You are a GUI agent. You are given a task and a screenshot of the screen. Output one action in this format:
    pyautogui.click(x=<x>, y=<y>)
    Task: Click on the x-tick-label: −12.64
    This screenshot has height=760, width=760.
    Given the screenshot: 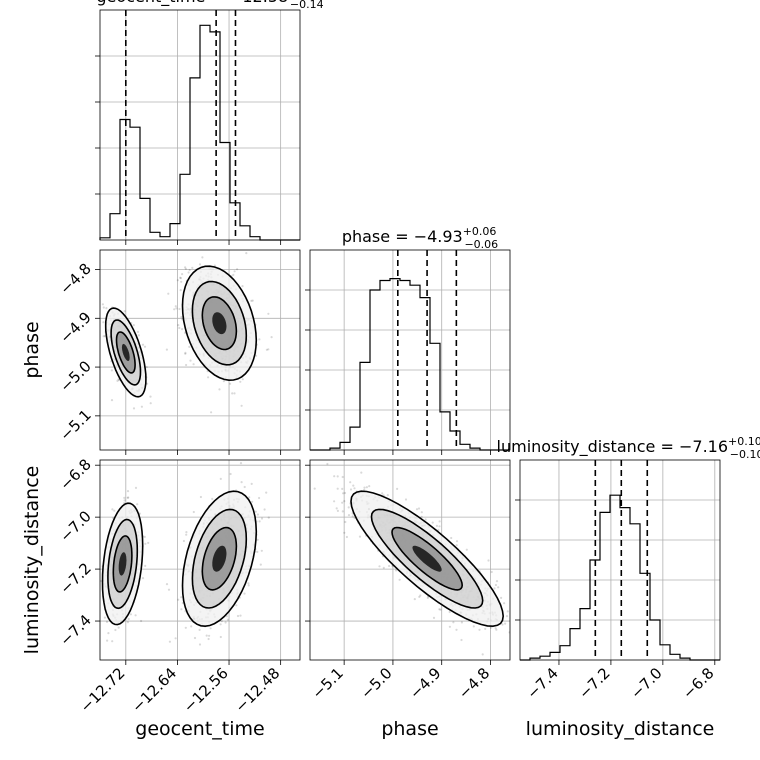 What is the action you would take?
    pyautogui.click(x=154, y=690)
    